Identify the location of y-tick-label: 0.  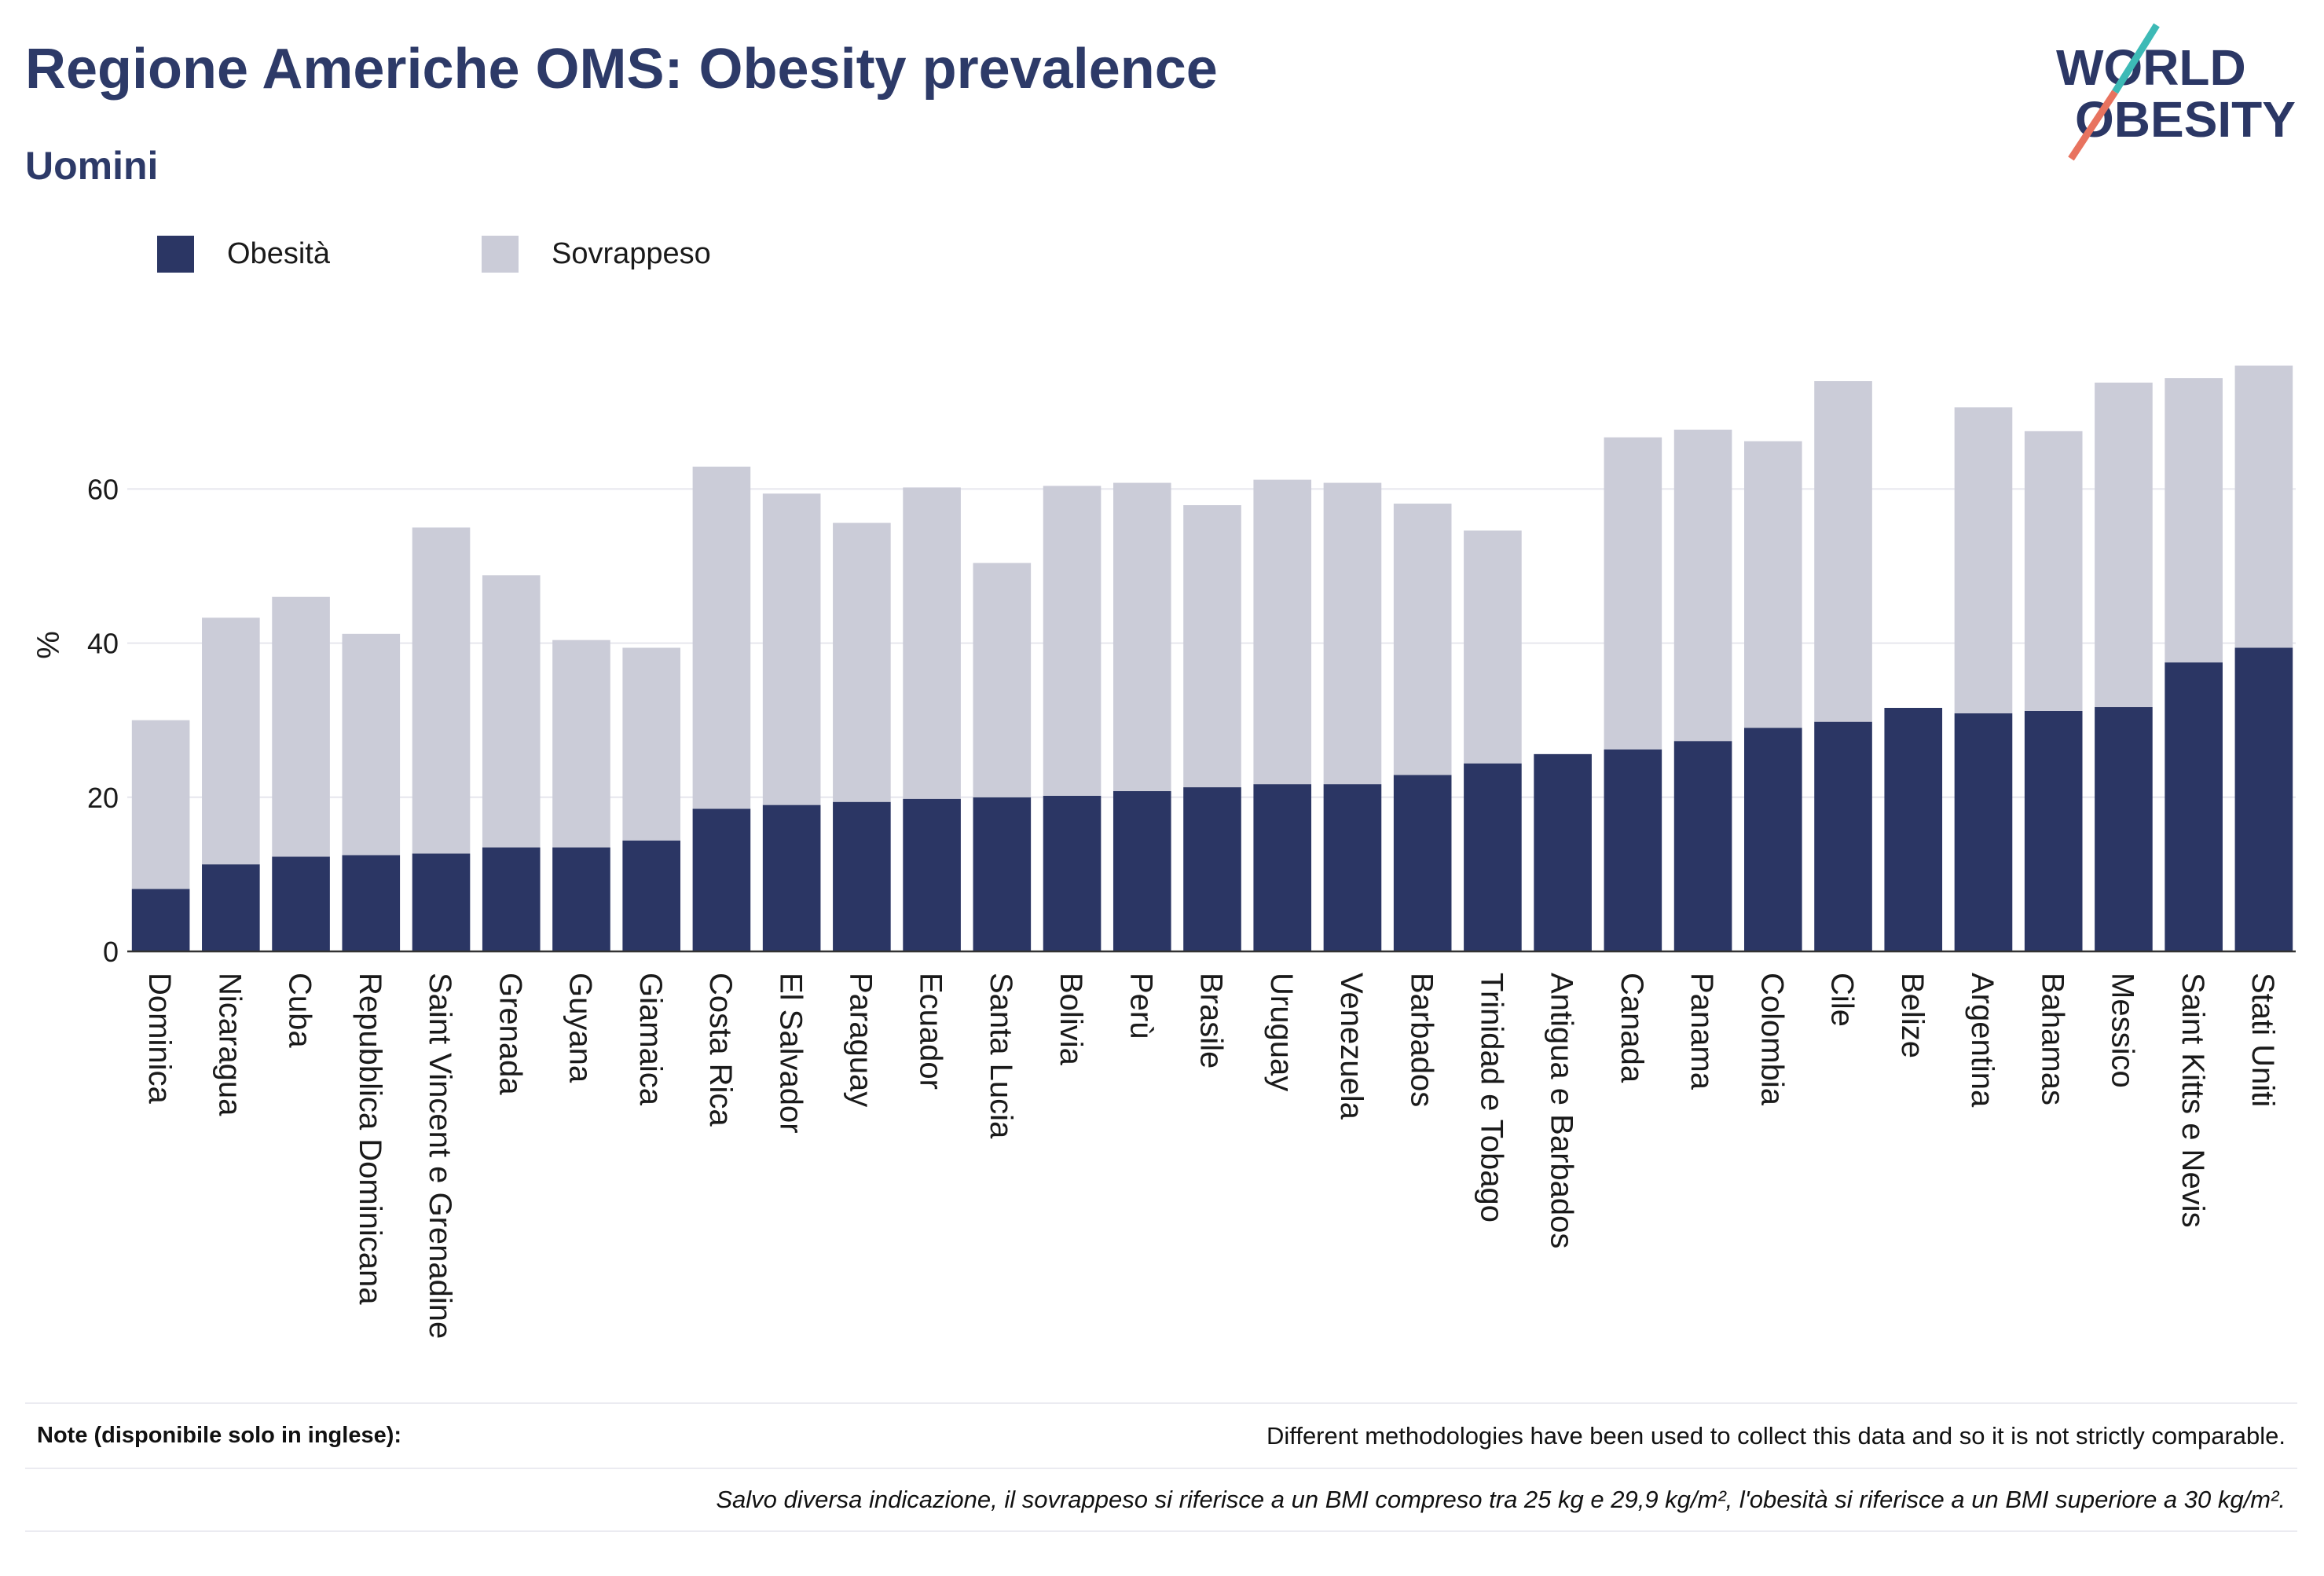
(111, 952).